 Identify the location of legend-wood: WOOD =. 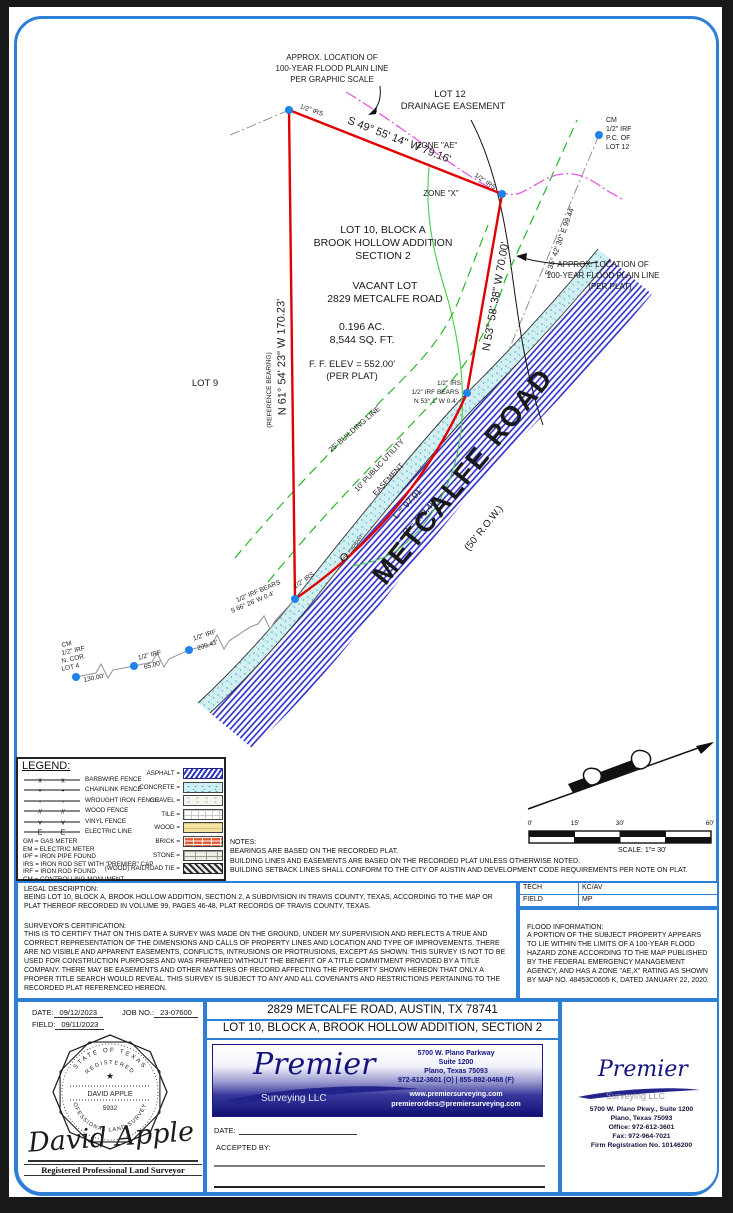
(142, 828).